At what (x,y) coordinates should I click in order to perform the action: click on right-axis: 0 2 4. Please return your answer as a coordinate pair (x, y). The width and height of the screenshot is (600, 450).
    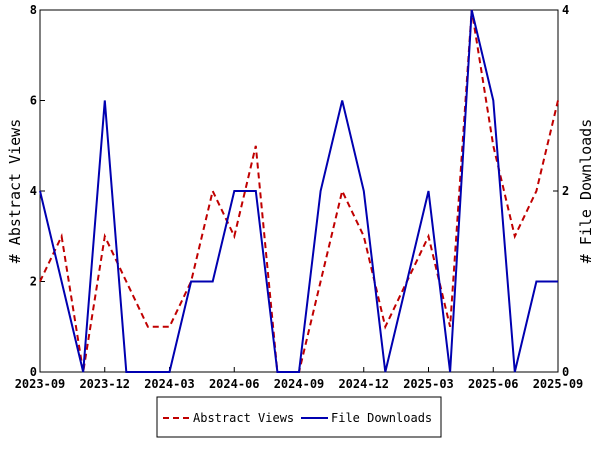
    Looking at the image, I should click on (561, 191).